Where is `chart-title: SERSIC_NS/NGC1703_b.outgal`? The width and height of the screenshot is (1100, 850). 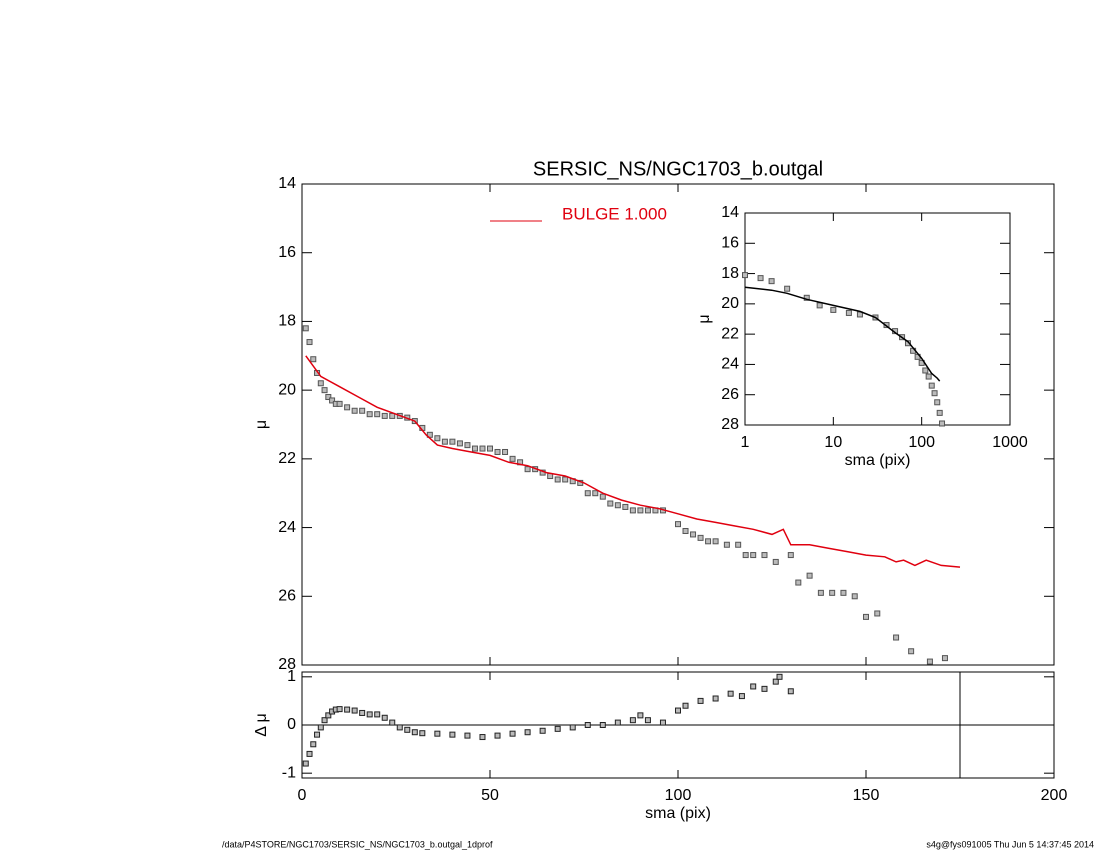
chart-title: SERSIC_NS/NGC1703_b.outgal is located at coordinates (678, 169).